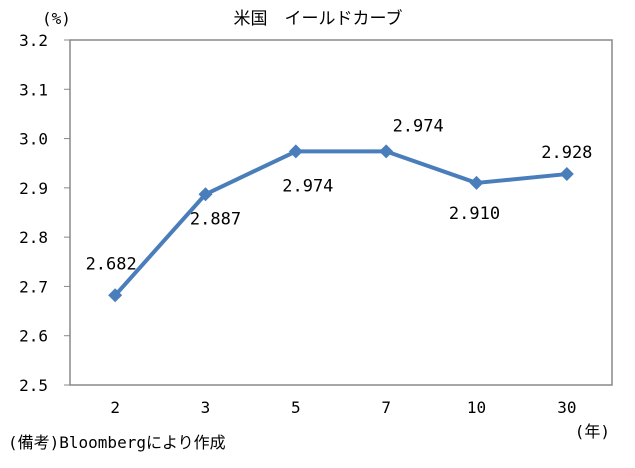 The width and height of the screenshot is (635, 468). What do you see at coordinates (296, 407) in the screenshot?
I see `x-tick-label: 5` at bounding box center [296, 407].